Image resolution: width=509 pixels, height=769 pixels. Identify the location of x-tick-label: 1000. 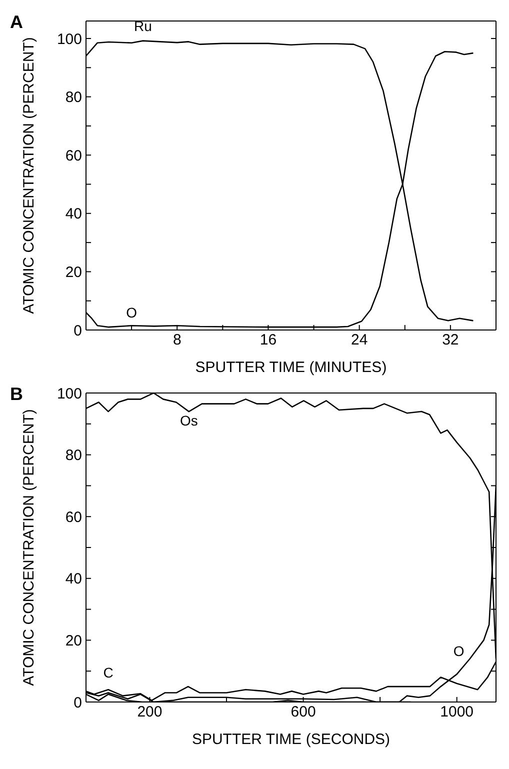
(457, 712).